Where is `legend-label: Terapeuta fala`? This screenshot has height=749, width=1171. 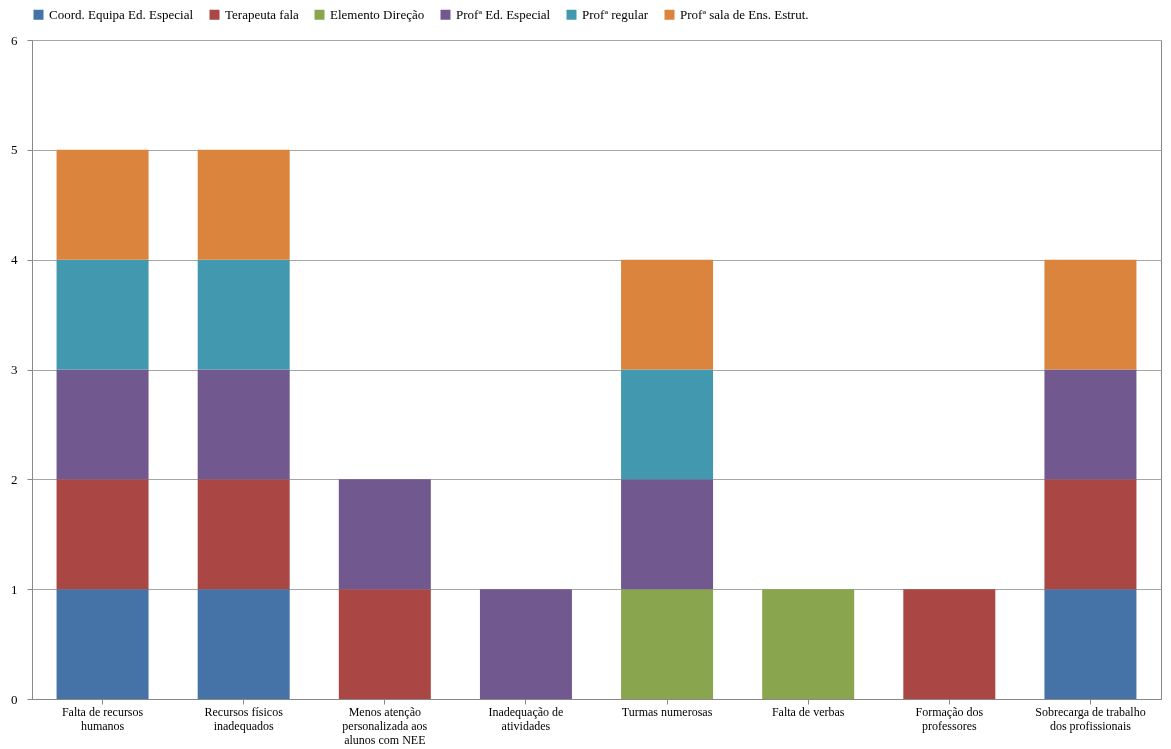
legend-label: Terapeuta fala is located at coordinates (262, 14).